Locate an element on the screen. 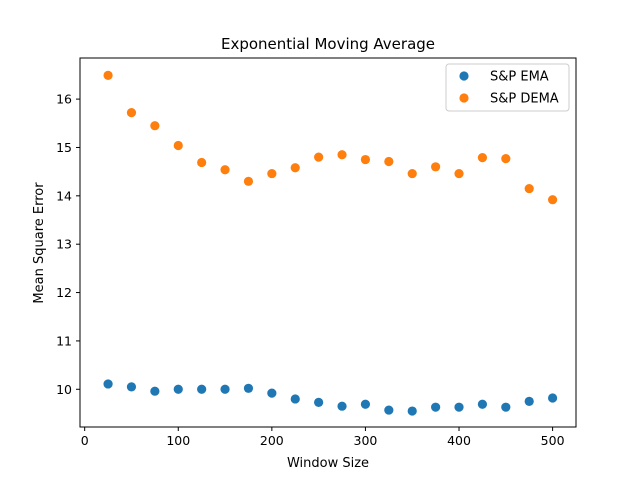 This screenshot has height=480, width=640. y-tick-label: 16 is located at coordinates (64, 99).